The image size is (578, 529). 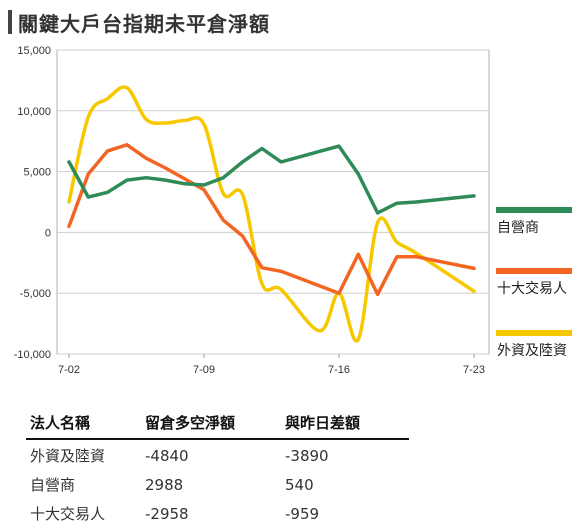 What do you see at coordinates (34, 51) in the screenshot?
I see `y-tick-label: 15,000` at bounding box center [34, 51].